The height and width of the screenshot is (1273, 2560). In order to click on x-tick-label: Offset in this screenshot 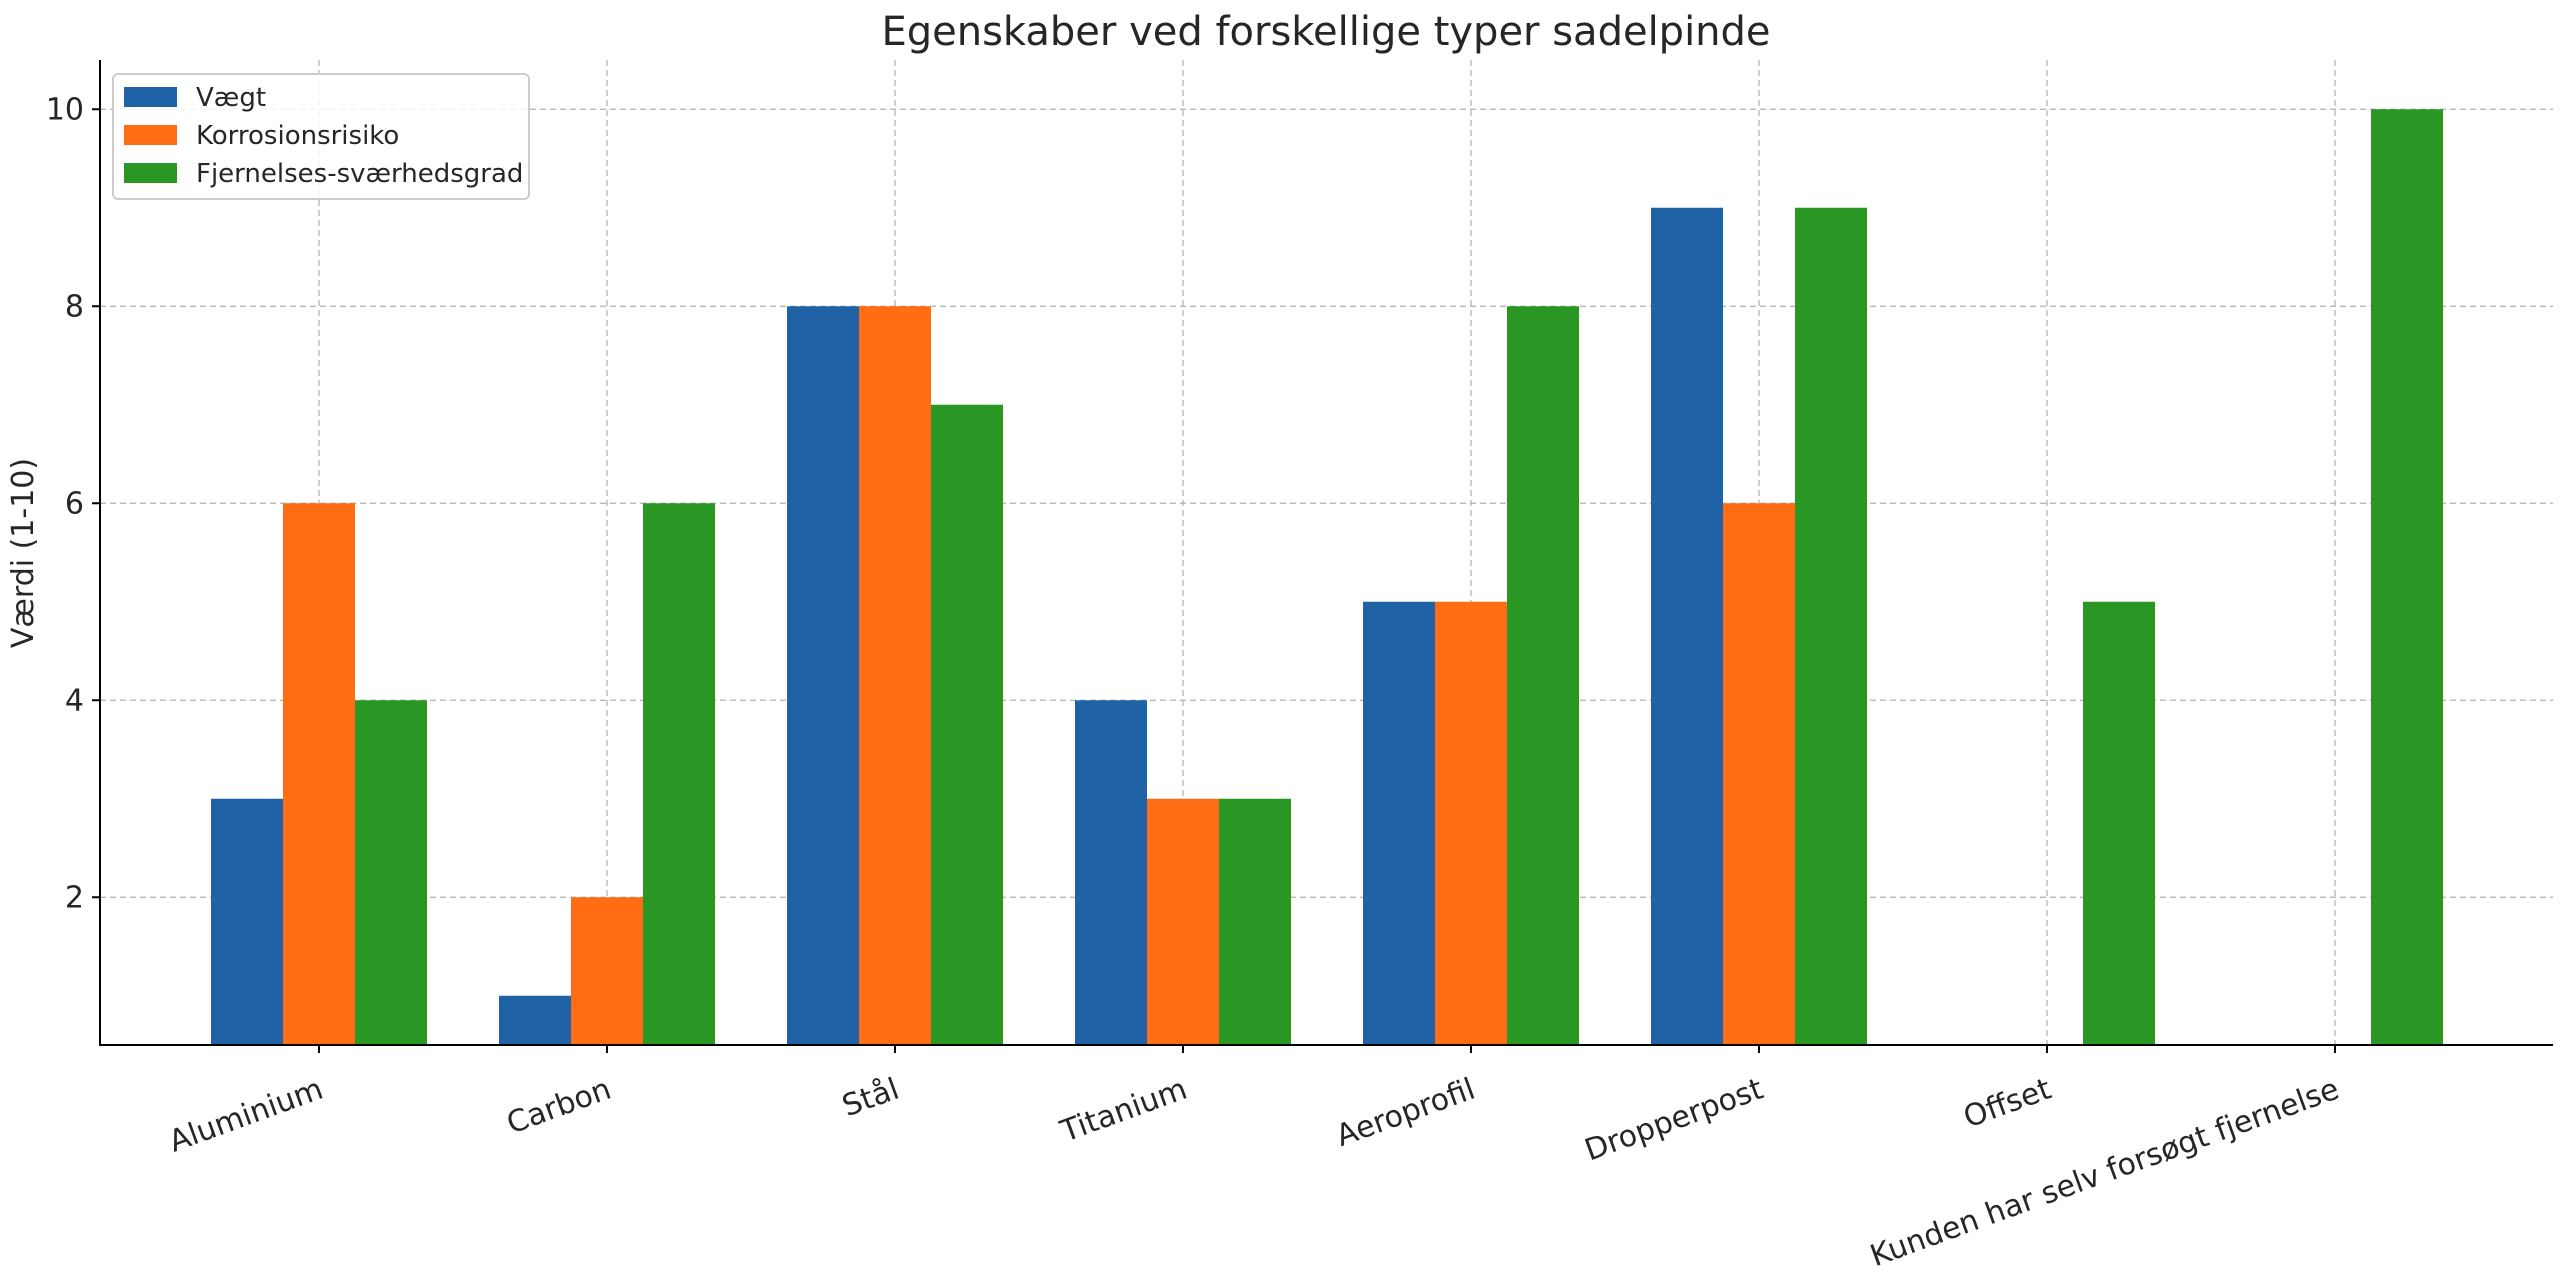, I will do `click(2007, 1104)`.